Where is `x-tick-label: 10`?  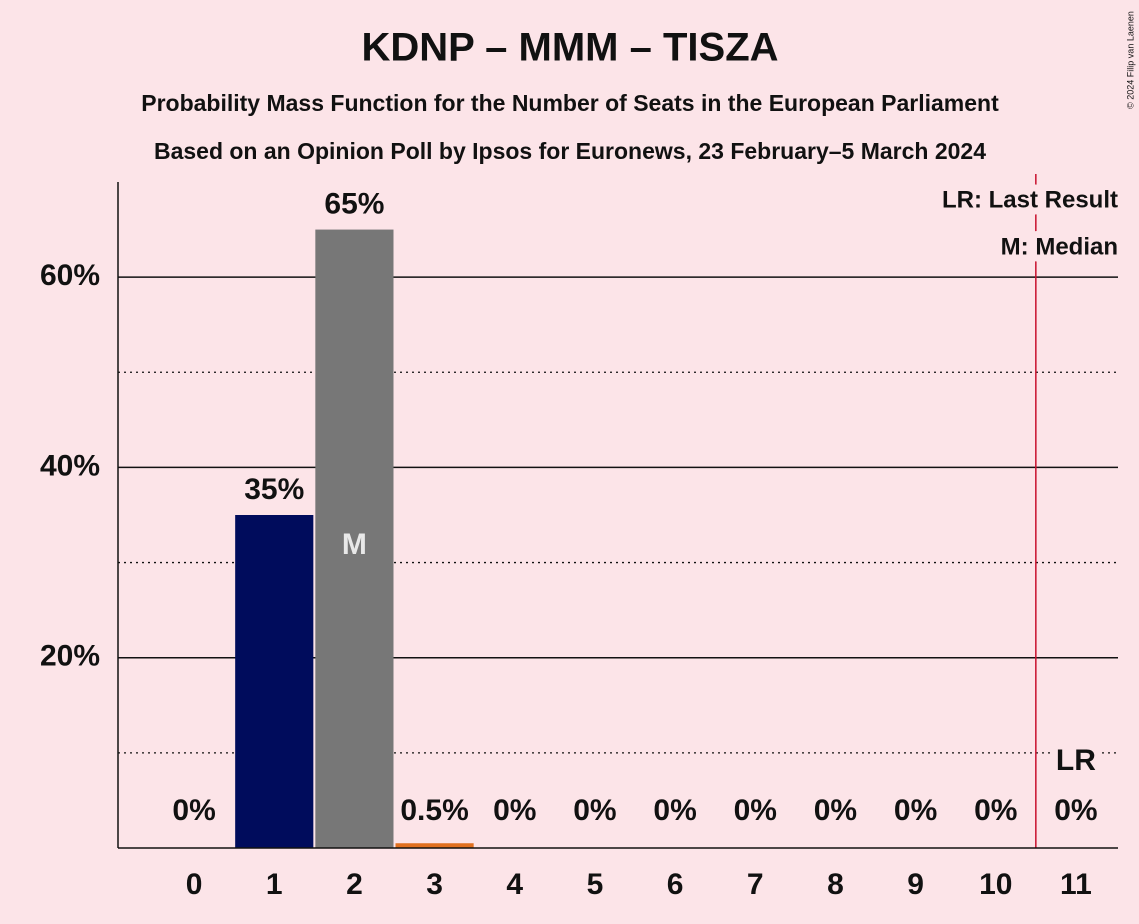
x-tick-label: 10 is located at coordinates (995, 884).